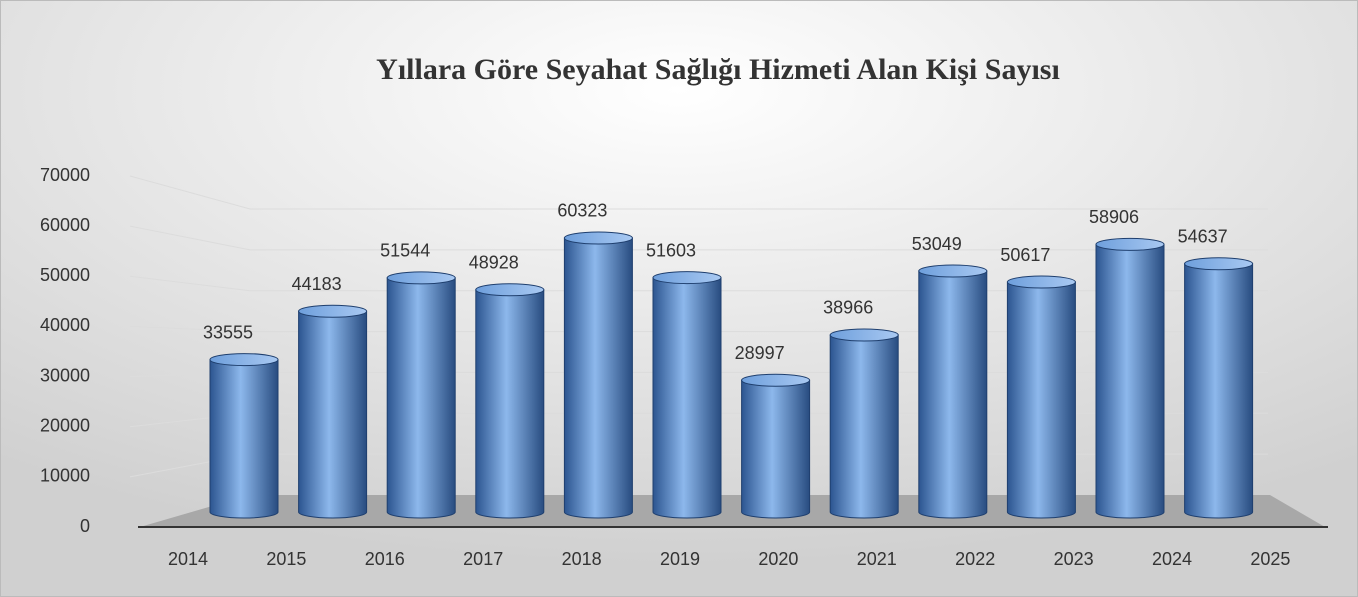  What do you see at coordinates (228, 332) in the screenshot?
I see `data-label: 33555` at bounding box center [228, 332].